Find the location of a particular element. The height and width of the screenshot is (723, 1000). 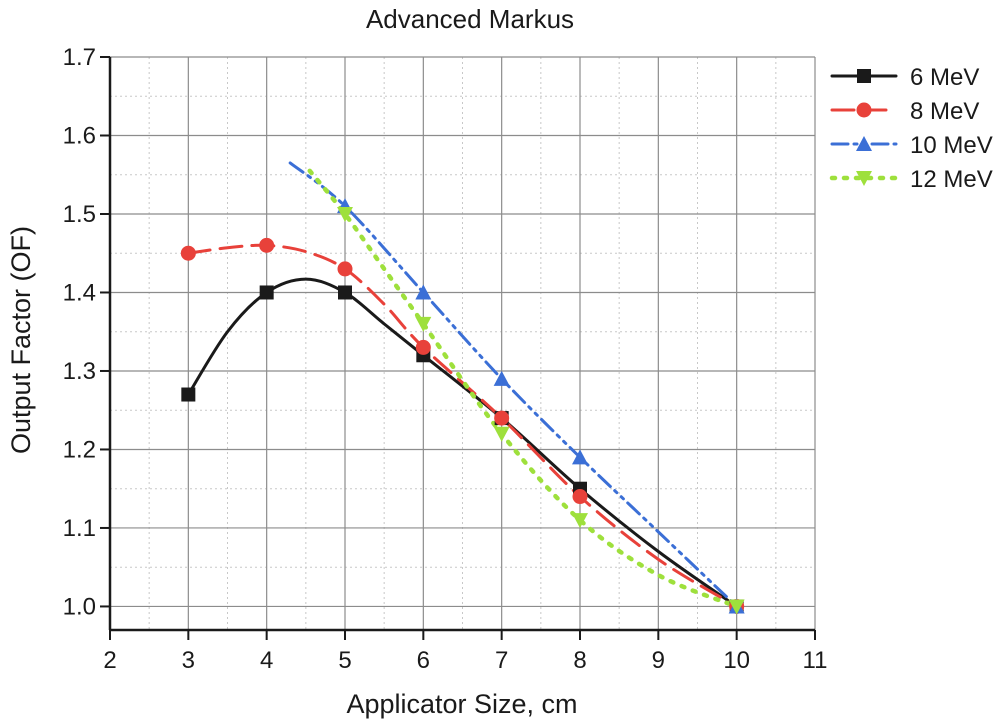

x-tick-label: 8 is located at coordinates (579, 660).